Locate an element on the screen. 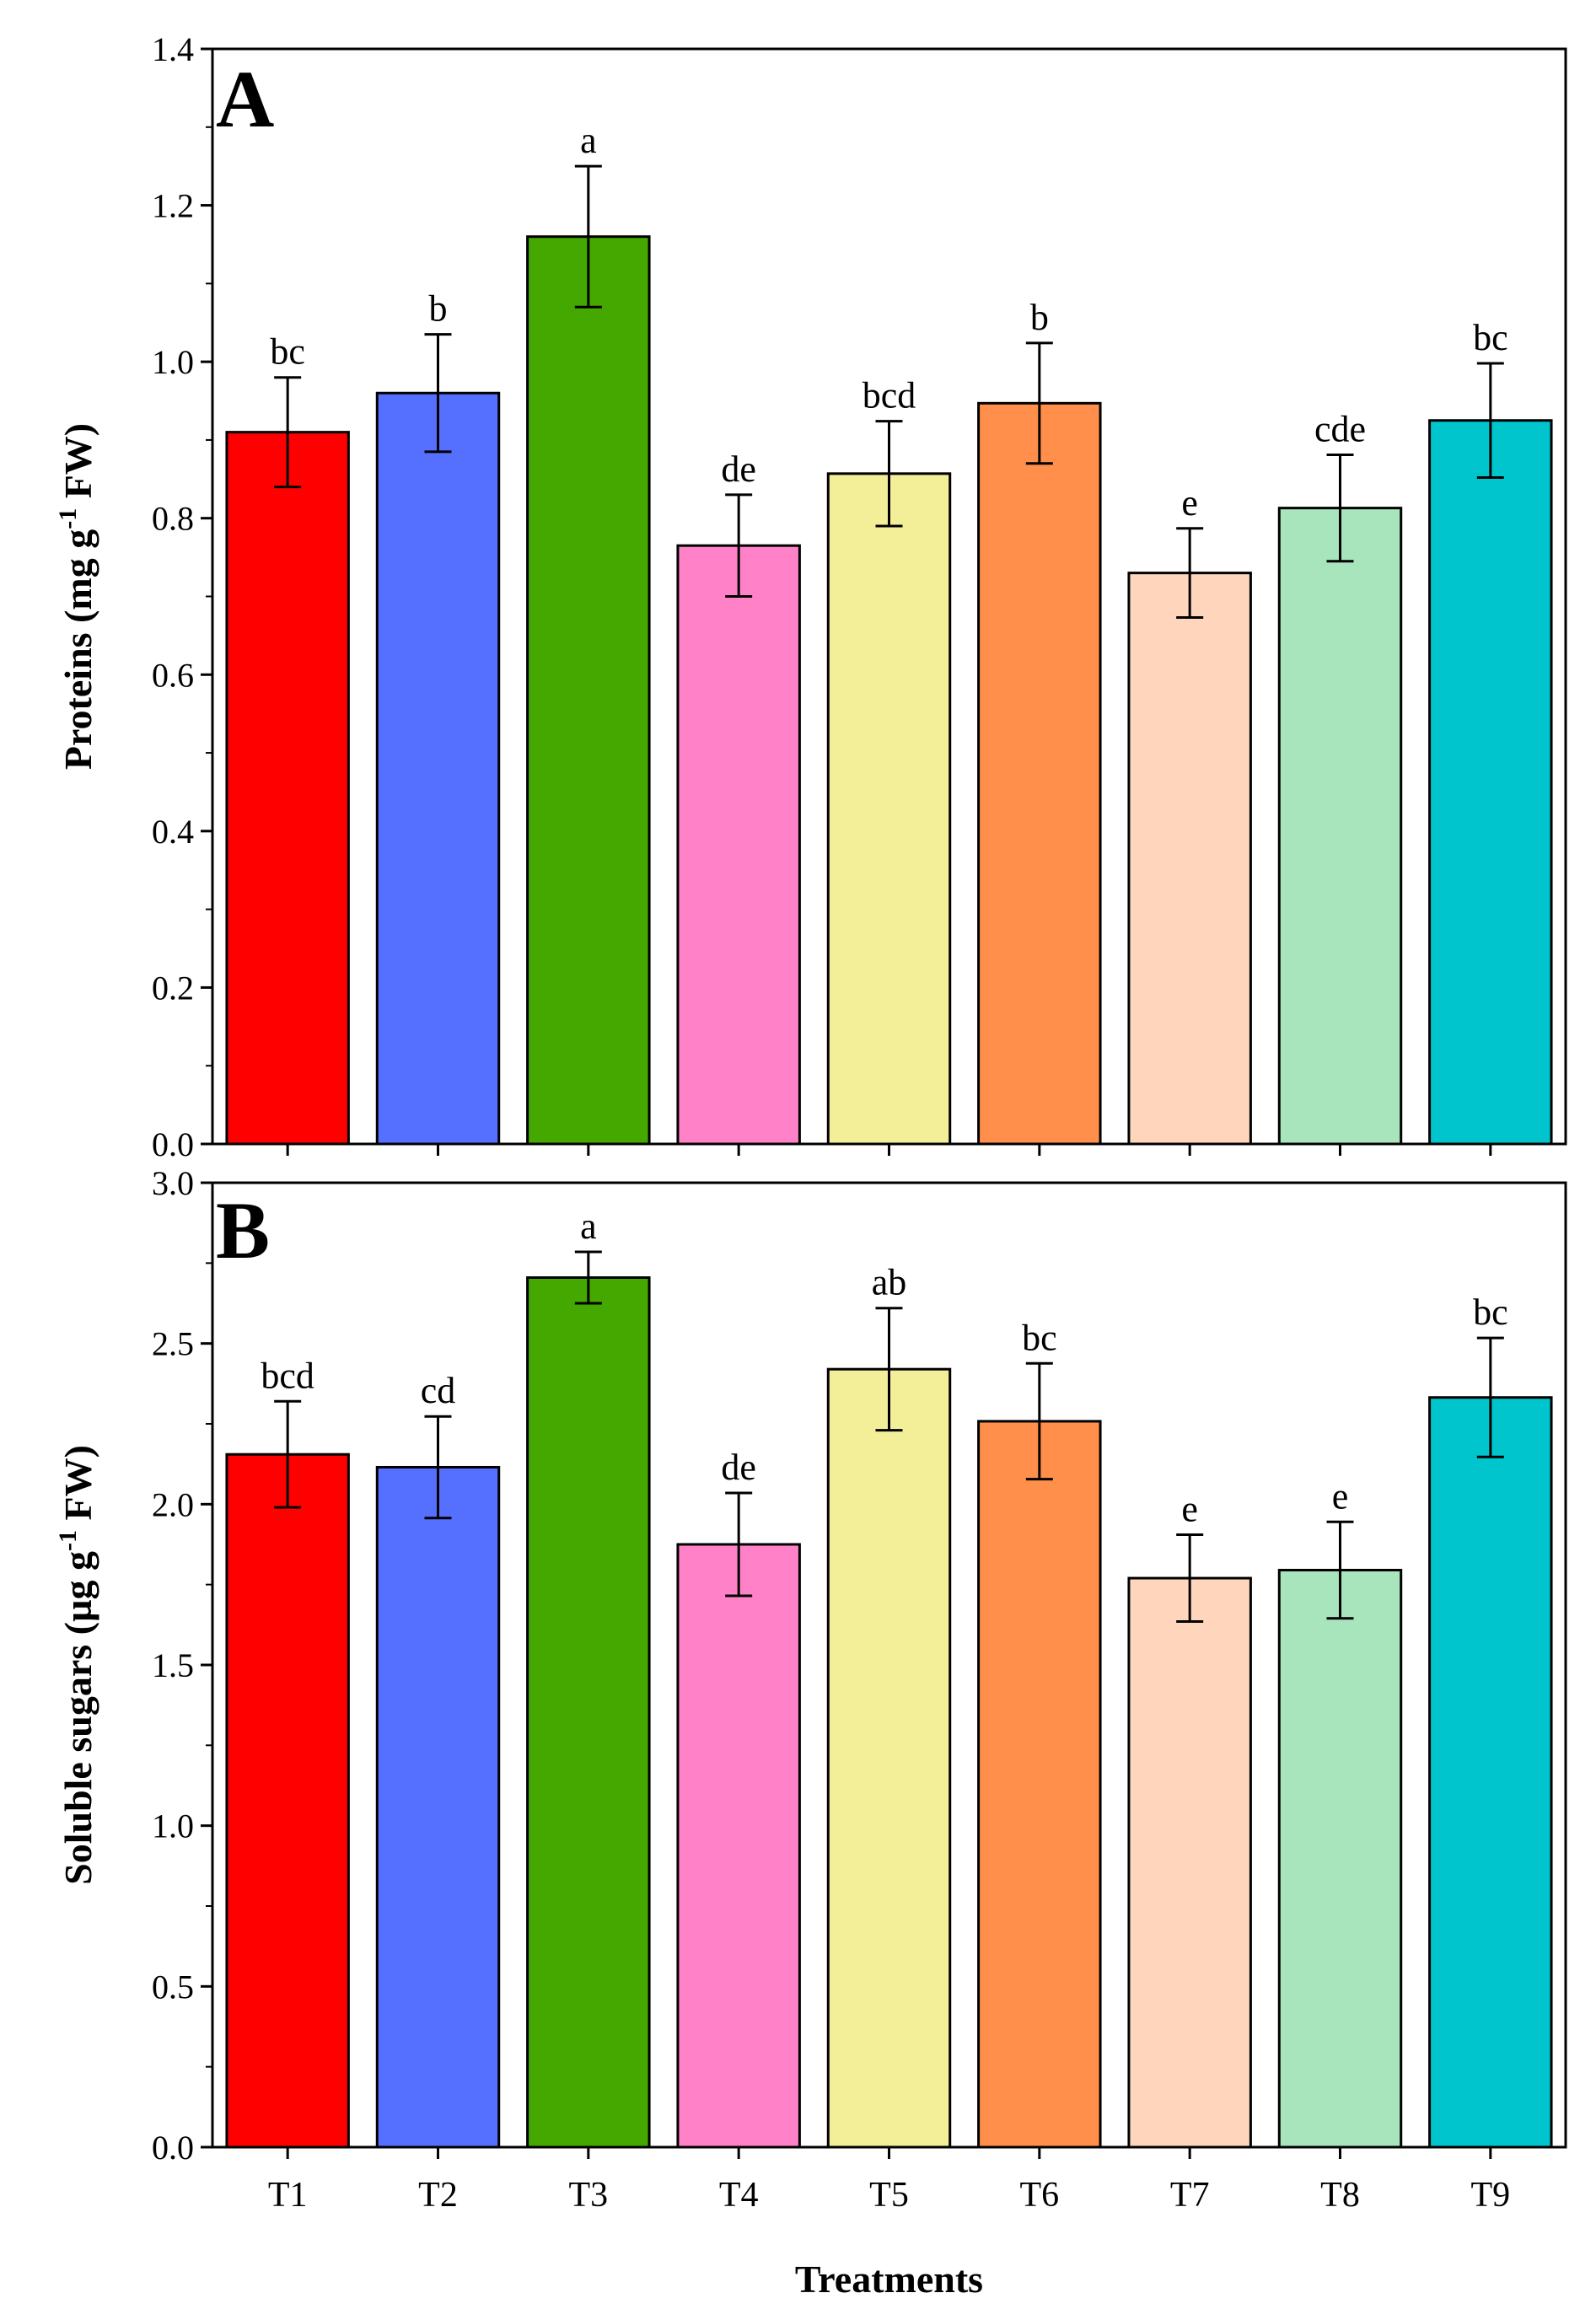  panel-b-bar-t6 is located at coordinates (1040, 1784).